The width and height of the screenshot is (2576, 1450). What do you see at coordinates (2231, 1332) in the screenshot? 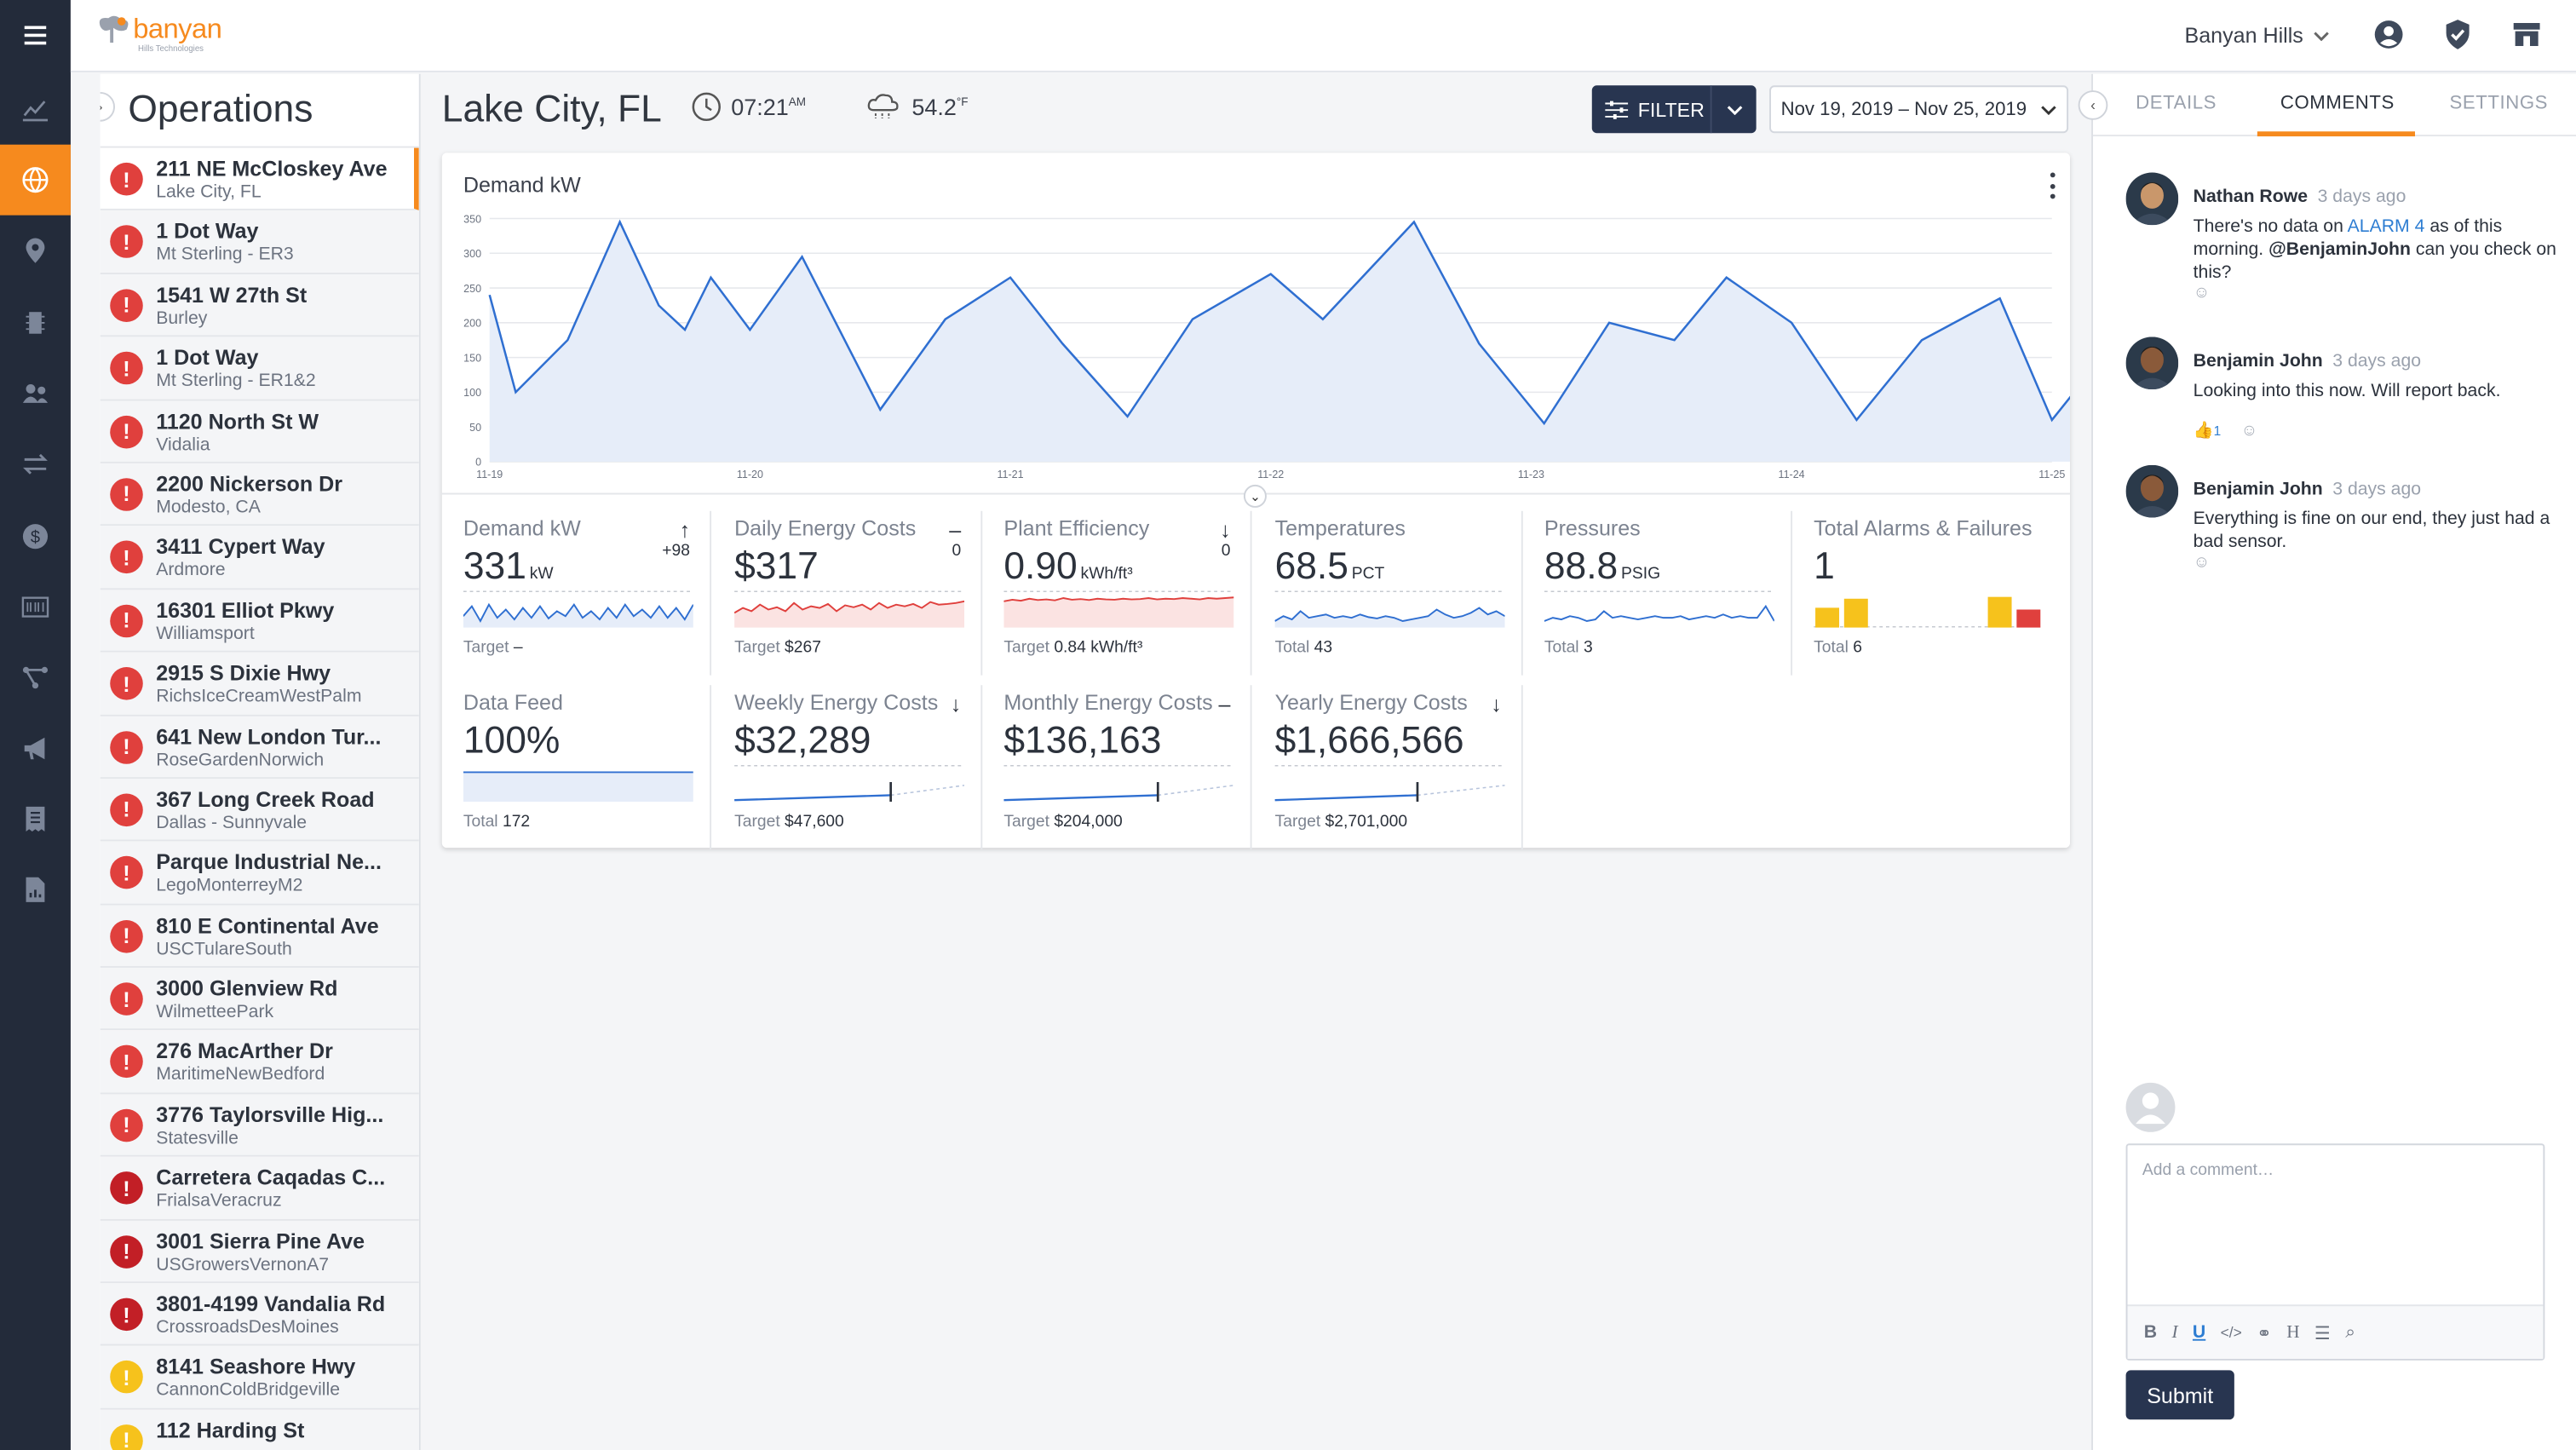
I see `code-icon: </>` at bounding box center [2231, 1332].